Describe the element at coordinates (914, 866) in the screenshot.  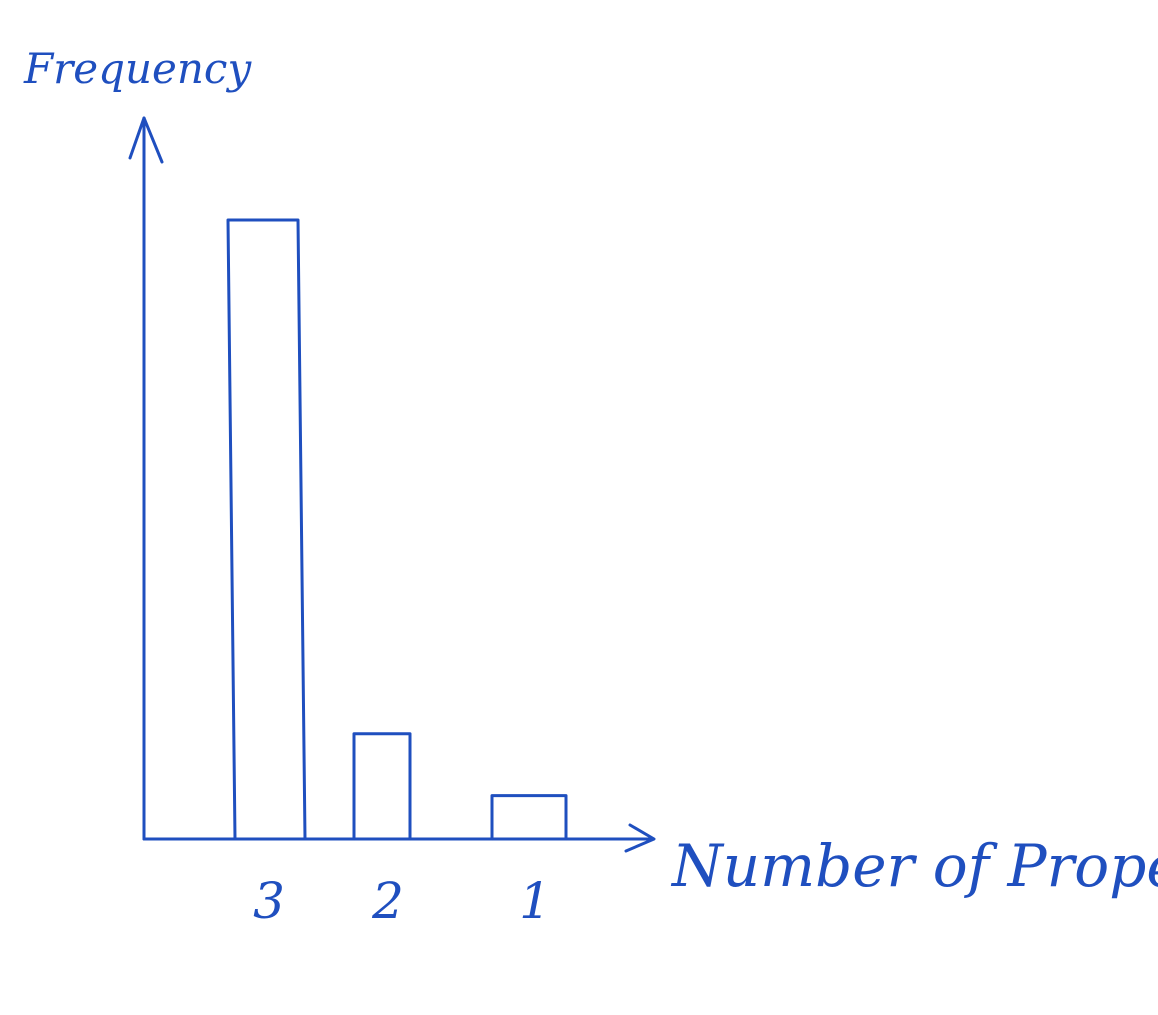
I see `x-axis-label: Number of Property` at that location.